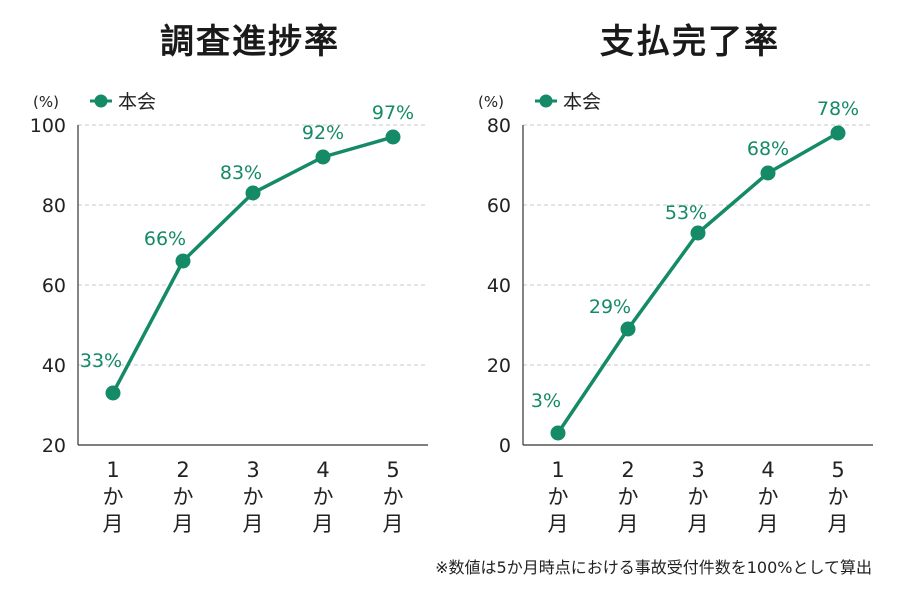  What do you see at coordinates (690, 42) in the screenshot?
I see `chart-title-payment-completion: 支払完了率` at bounding box center [690, 42].